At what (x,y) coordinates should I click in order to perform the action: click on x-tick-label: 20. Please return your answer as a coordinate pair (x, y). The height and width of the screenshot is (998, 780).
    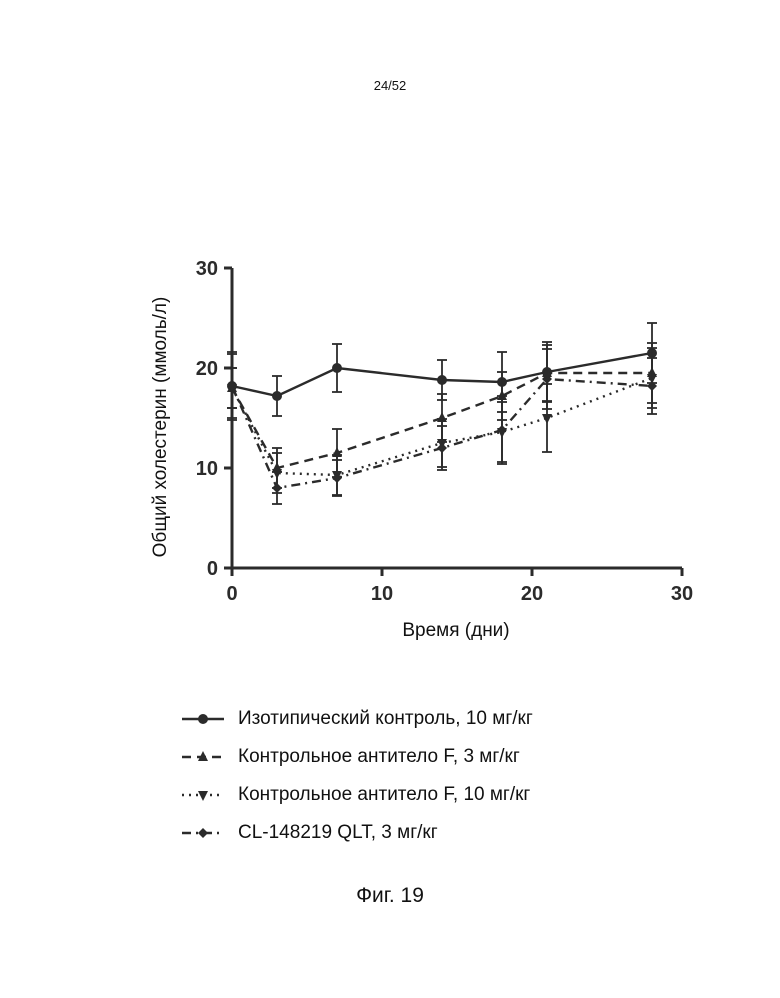
    Looking at the image, I should click on (532, 594).